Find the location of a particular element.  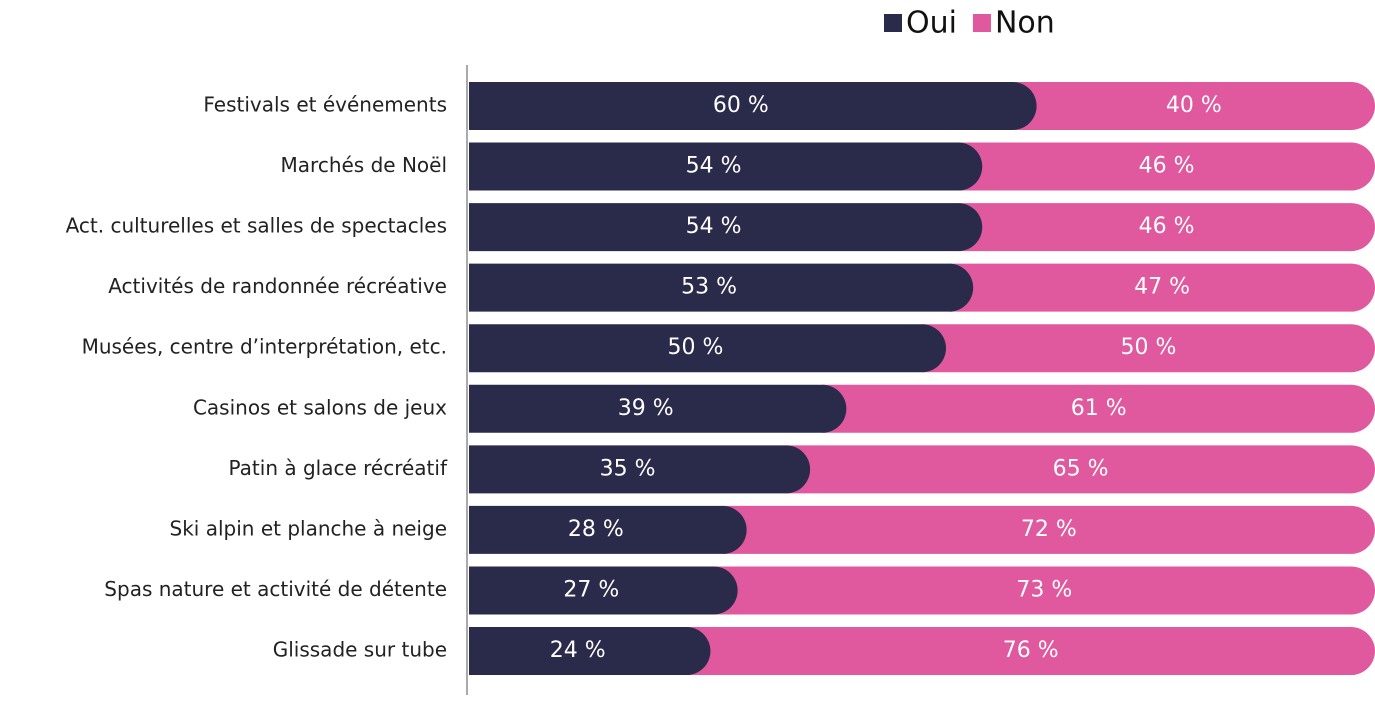

value-label: 65 % is located at coordinates (1081, 468).